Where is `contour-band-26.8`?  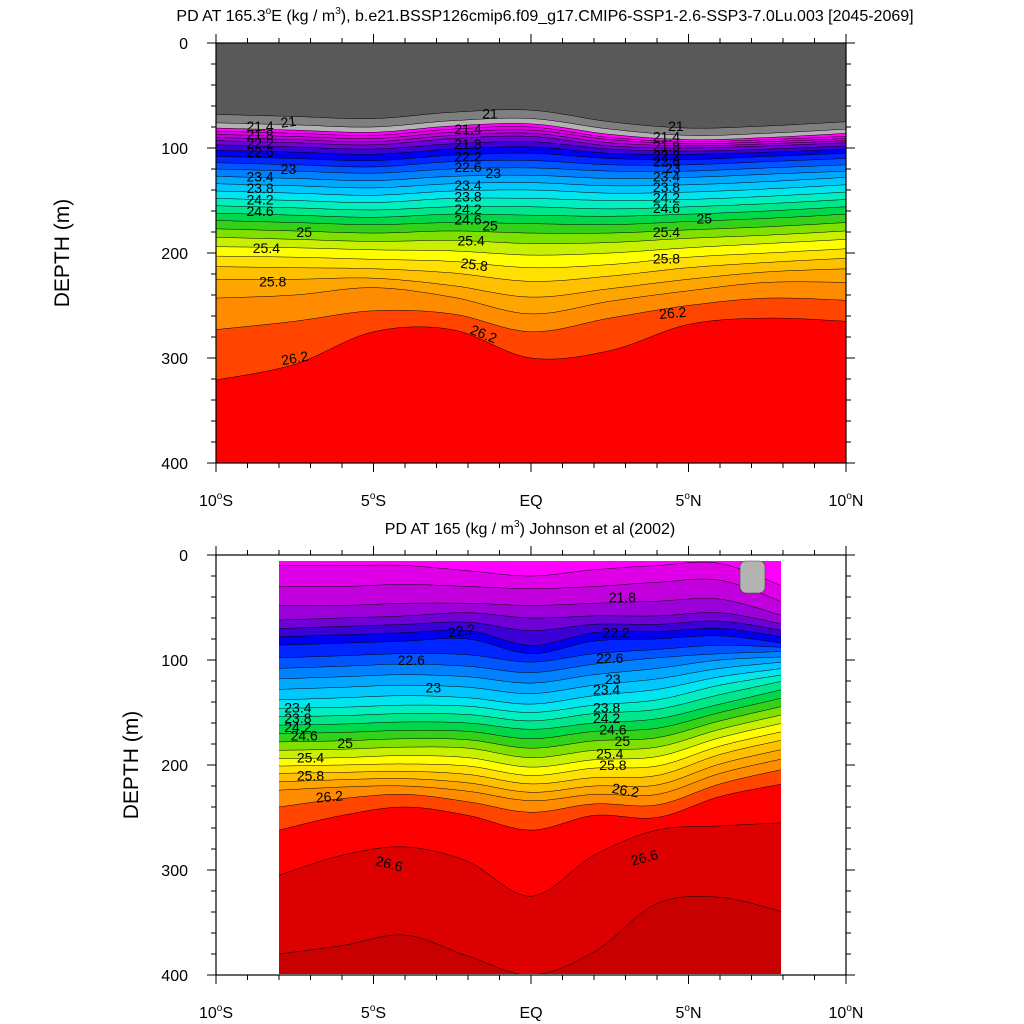
contour-band-26.8 is located at coordinates (530, 935).